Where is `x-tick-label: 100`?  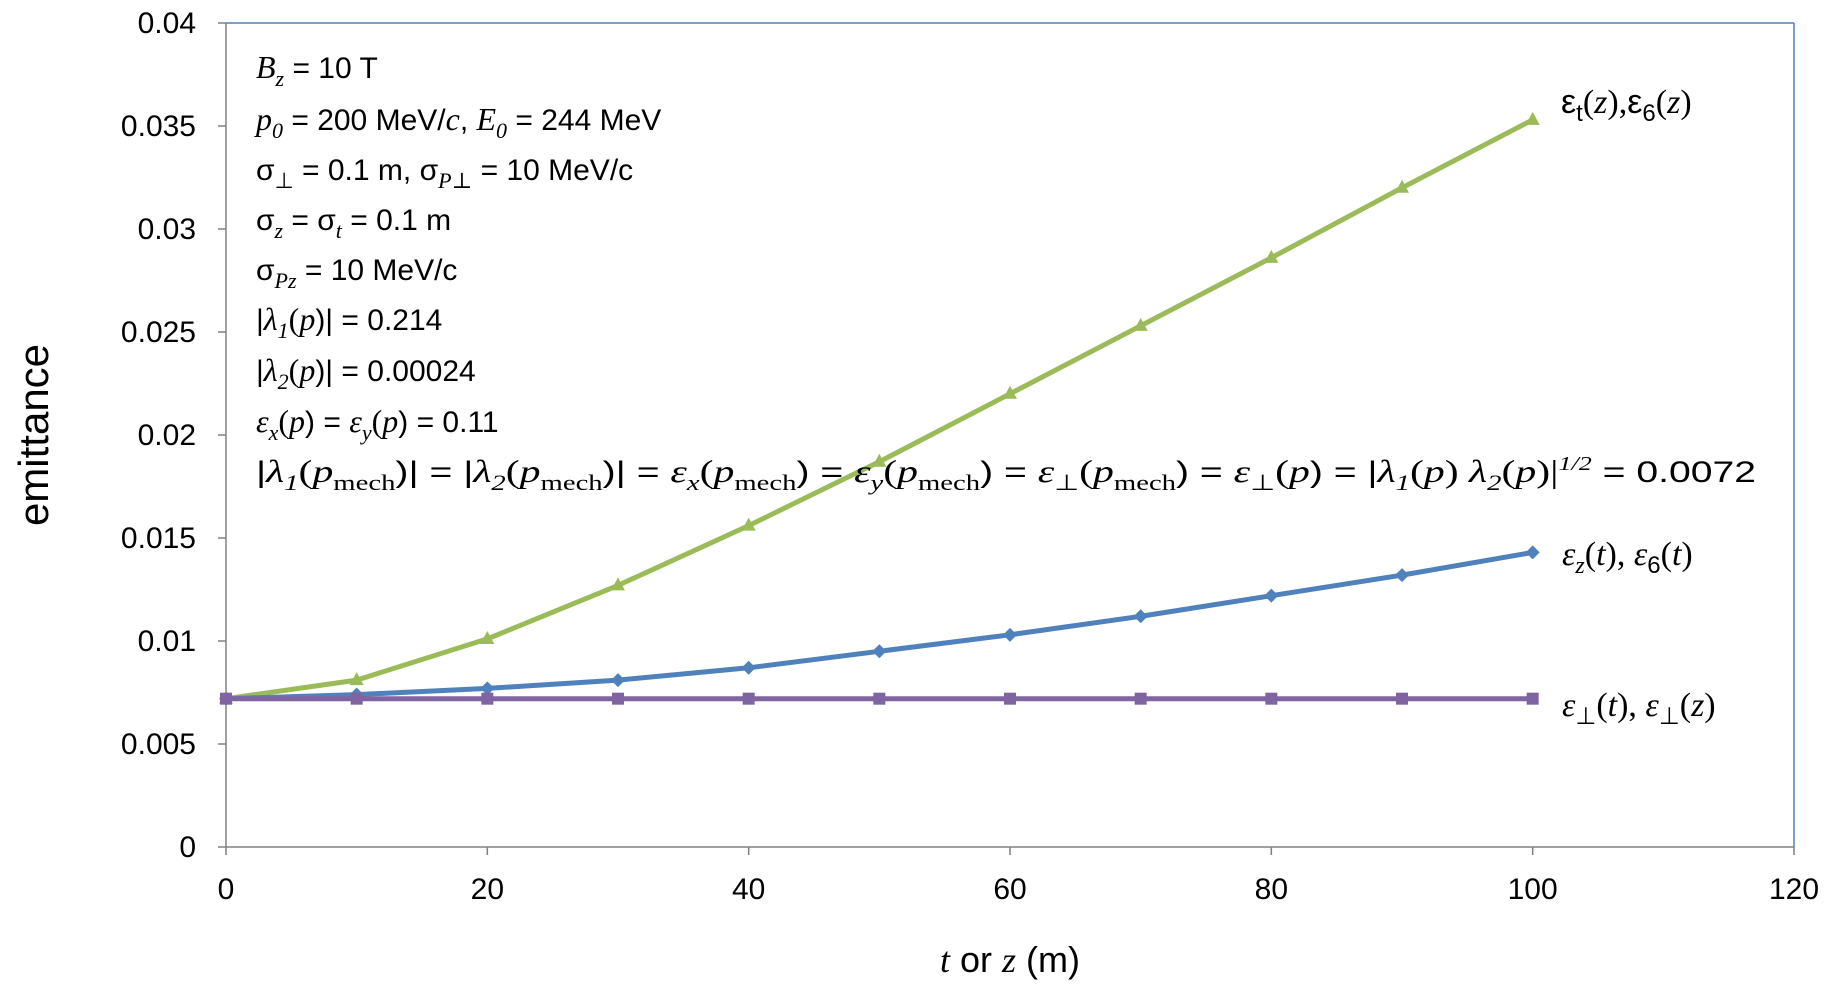 x-tick-label: 100 is located at coordinates (1533, 889).